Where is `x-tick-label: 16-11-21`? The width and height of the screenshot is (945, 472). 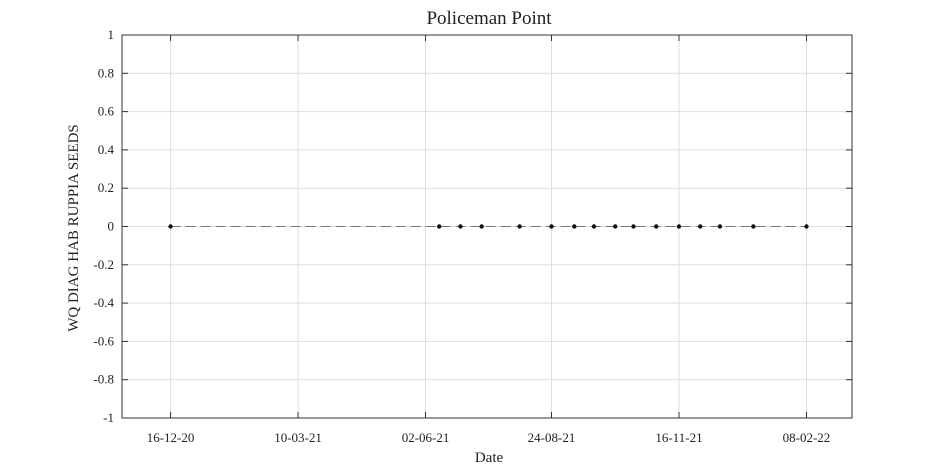 x-tick-label: 16-11-21 is located at coordinates (678, 437).